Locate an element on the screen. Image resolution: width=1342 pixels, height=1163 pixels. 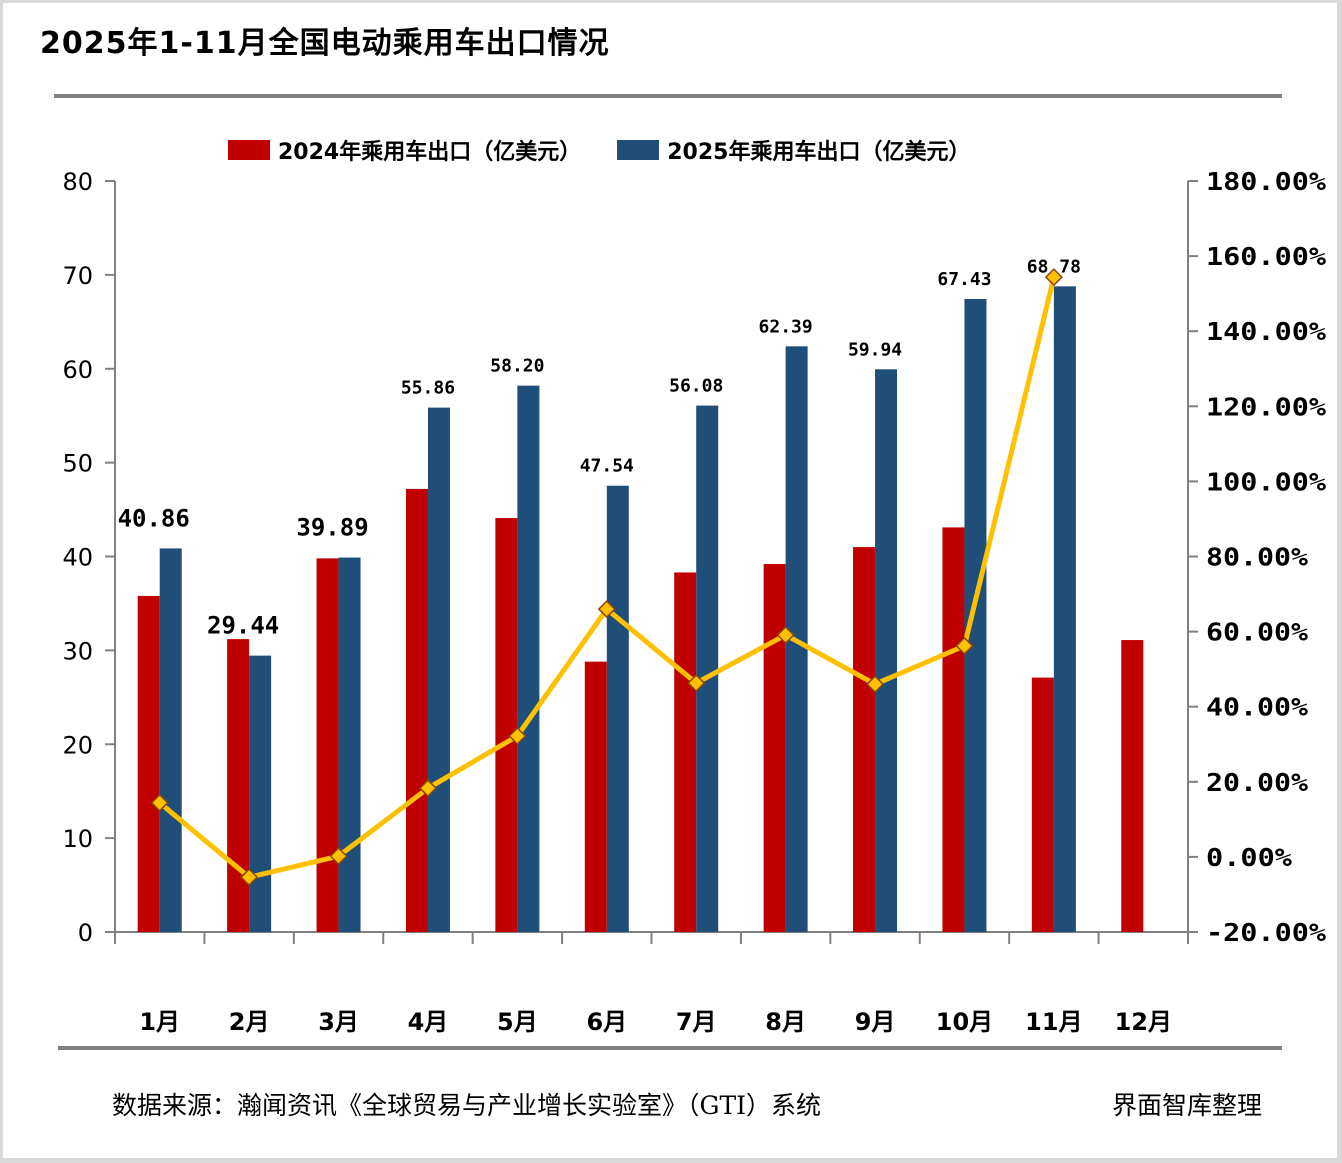
left-tick-label: 20 is located at coordinates (77, 745).